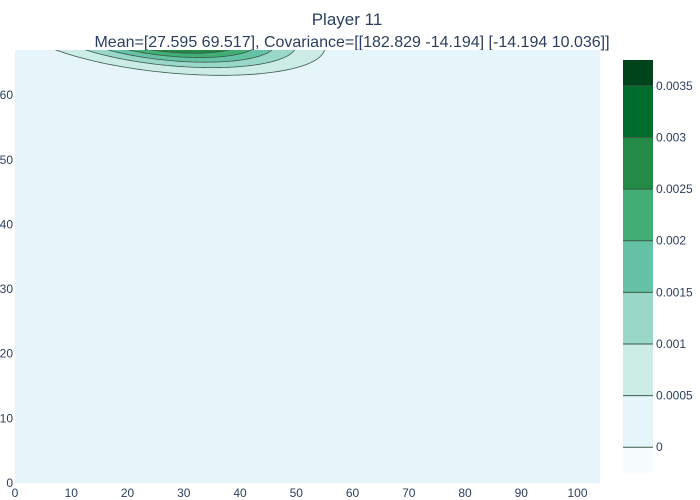 This screenshot has height=500, width=700. What do you see at coordinates (674, 396) in the screenshot?
I see `colorbar-tick-label: 0.0005` at bounding box center [674, 396].